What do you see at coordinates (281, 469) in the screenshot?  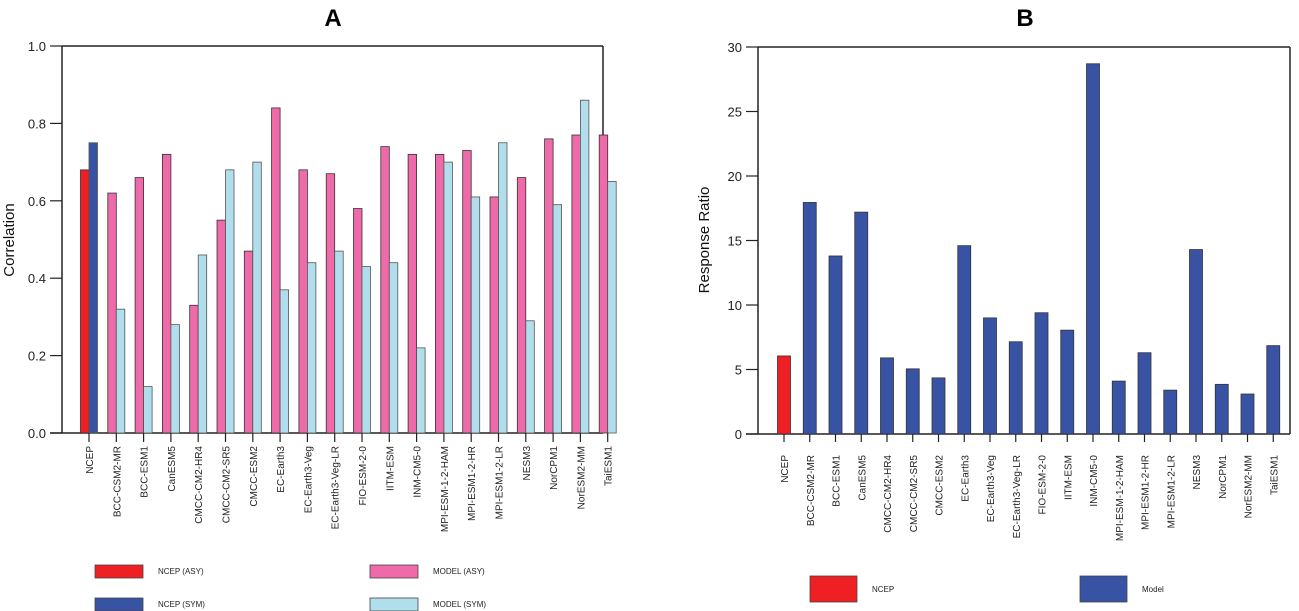 I see `panel-a-x-tick-label: EC-Earth3` at bounding box center [281, 469].